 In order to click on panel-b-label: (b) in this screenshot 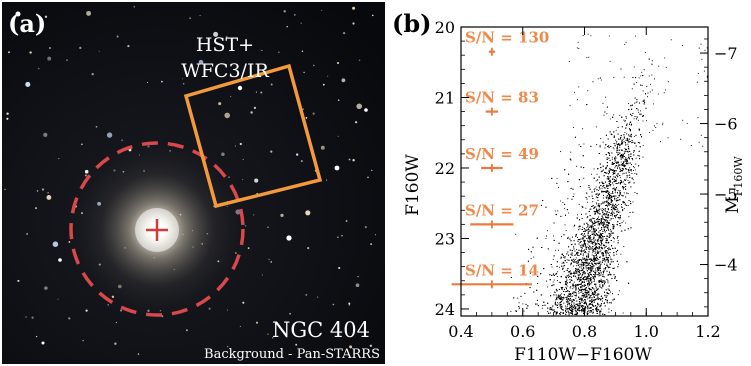, I will do `click(412, 23)`.